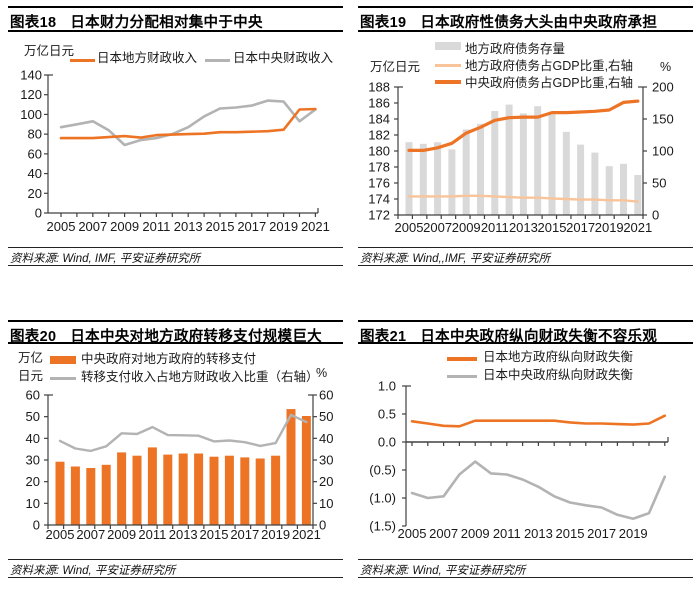 The width and height of the screenshot is (700, 592). What do you see at coordinates (382, 470) in the screenshot?
I see `y-axis-tick-label: (0.5)` at bounding box center [382, 470].